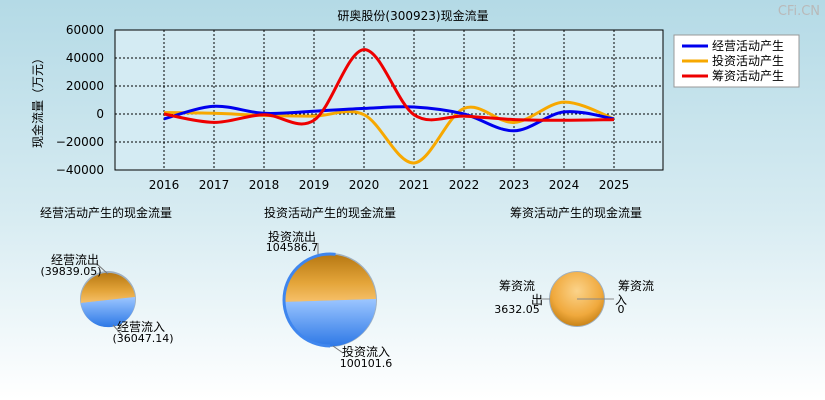 This screenshot has width=825, height=400. What do you see at coordinates (517, 309) in the screenshot?
I see `financing-outflow-value: 3632.05` at bounding box center [517, 309].